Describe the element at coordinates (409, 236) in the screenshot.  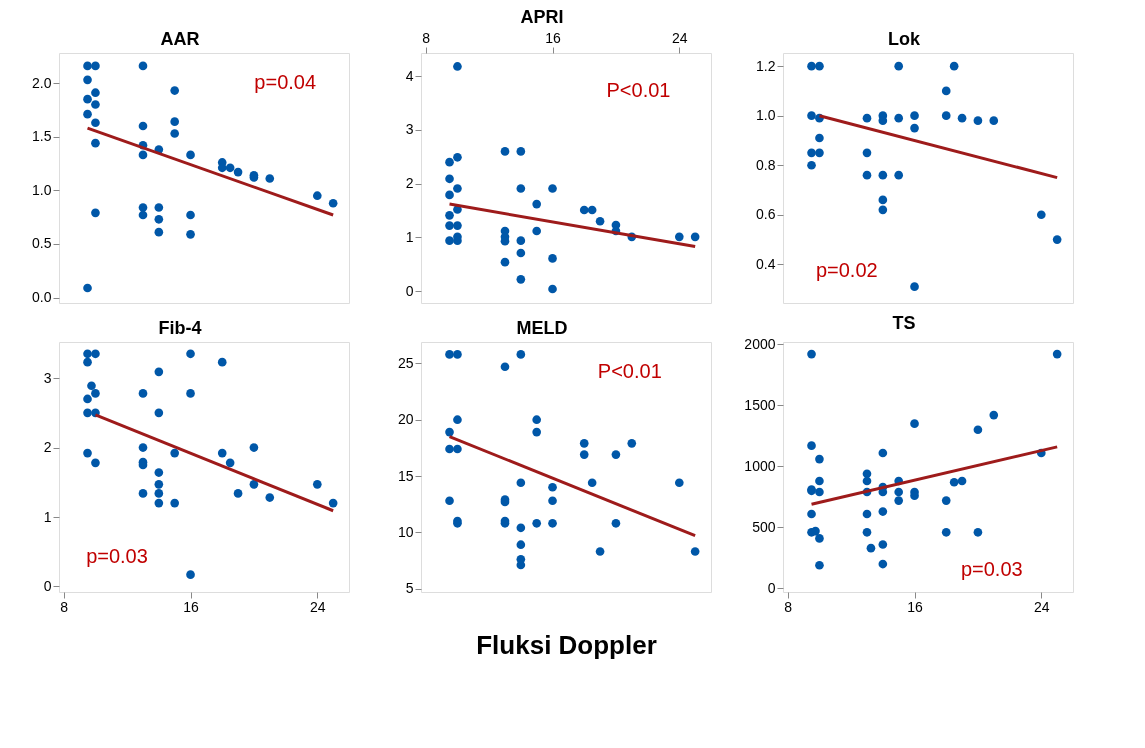
I see `y-tick-label: 1` at that location.